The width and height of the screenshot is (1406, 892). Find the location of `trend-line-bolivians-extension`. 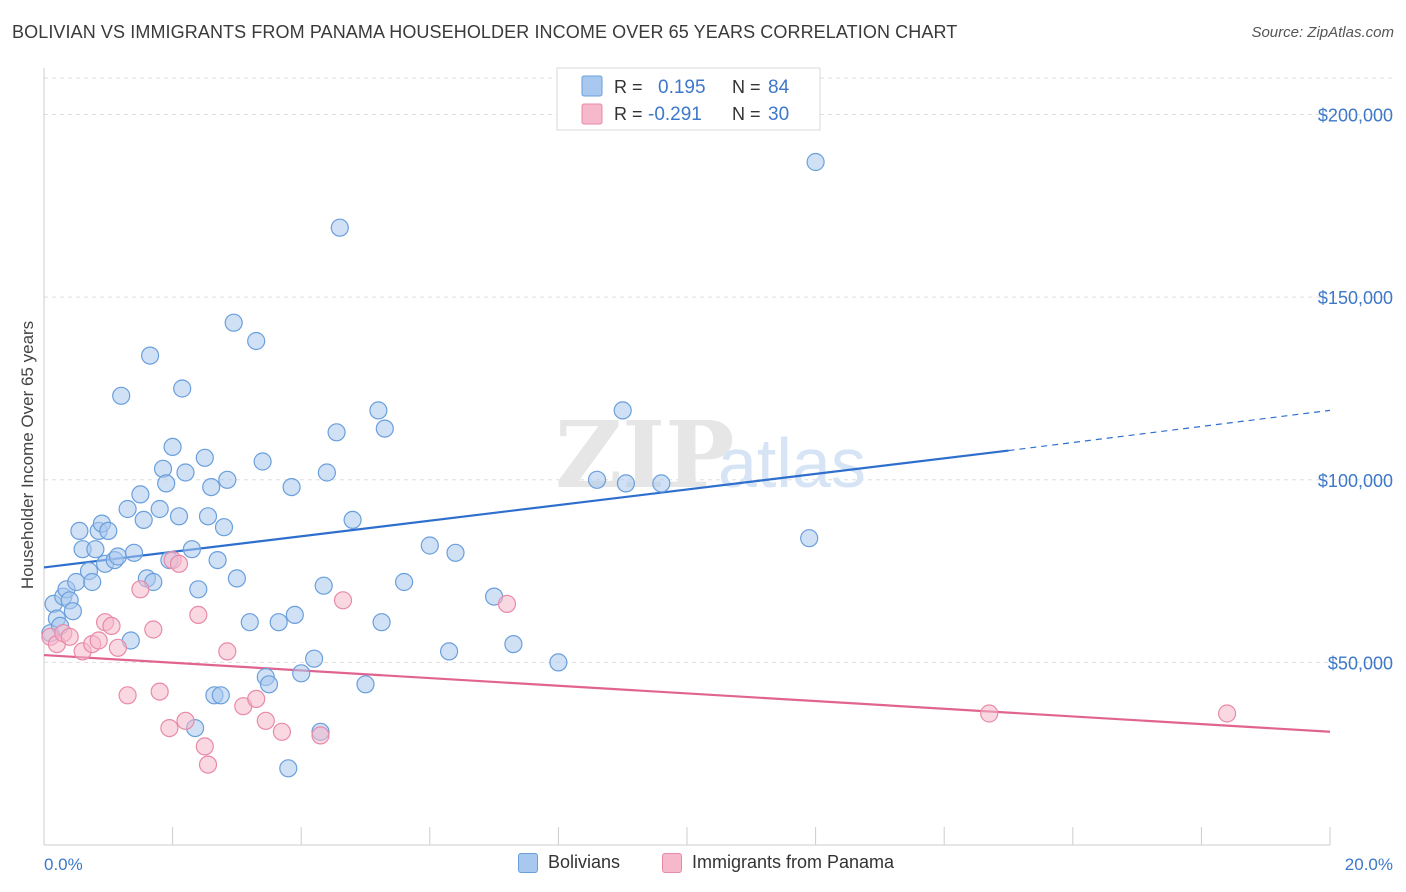

trend-line-bolivians-extension is located at coordinates (1169, 430).